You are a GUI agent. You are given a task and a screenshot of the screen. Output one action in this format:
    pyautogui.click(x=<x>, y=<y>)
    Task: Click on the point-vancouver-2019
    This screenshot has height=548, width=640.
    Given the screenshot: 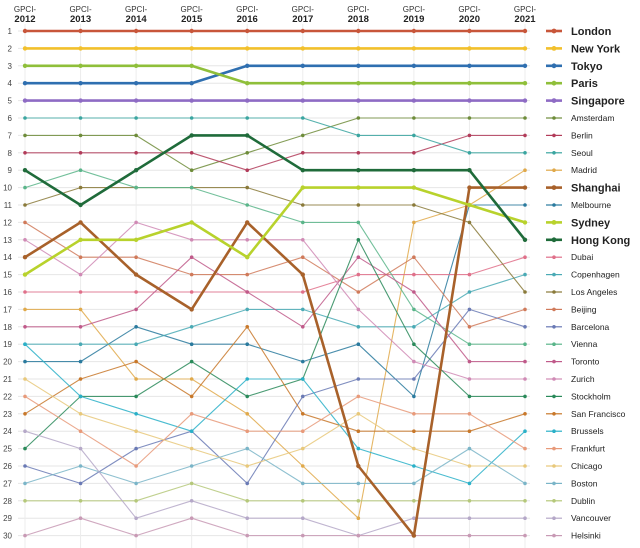 What is the action you would take?
    pyautogui.click(x=414, y=518)
    